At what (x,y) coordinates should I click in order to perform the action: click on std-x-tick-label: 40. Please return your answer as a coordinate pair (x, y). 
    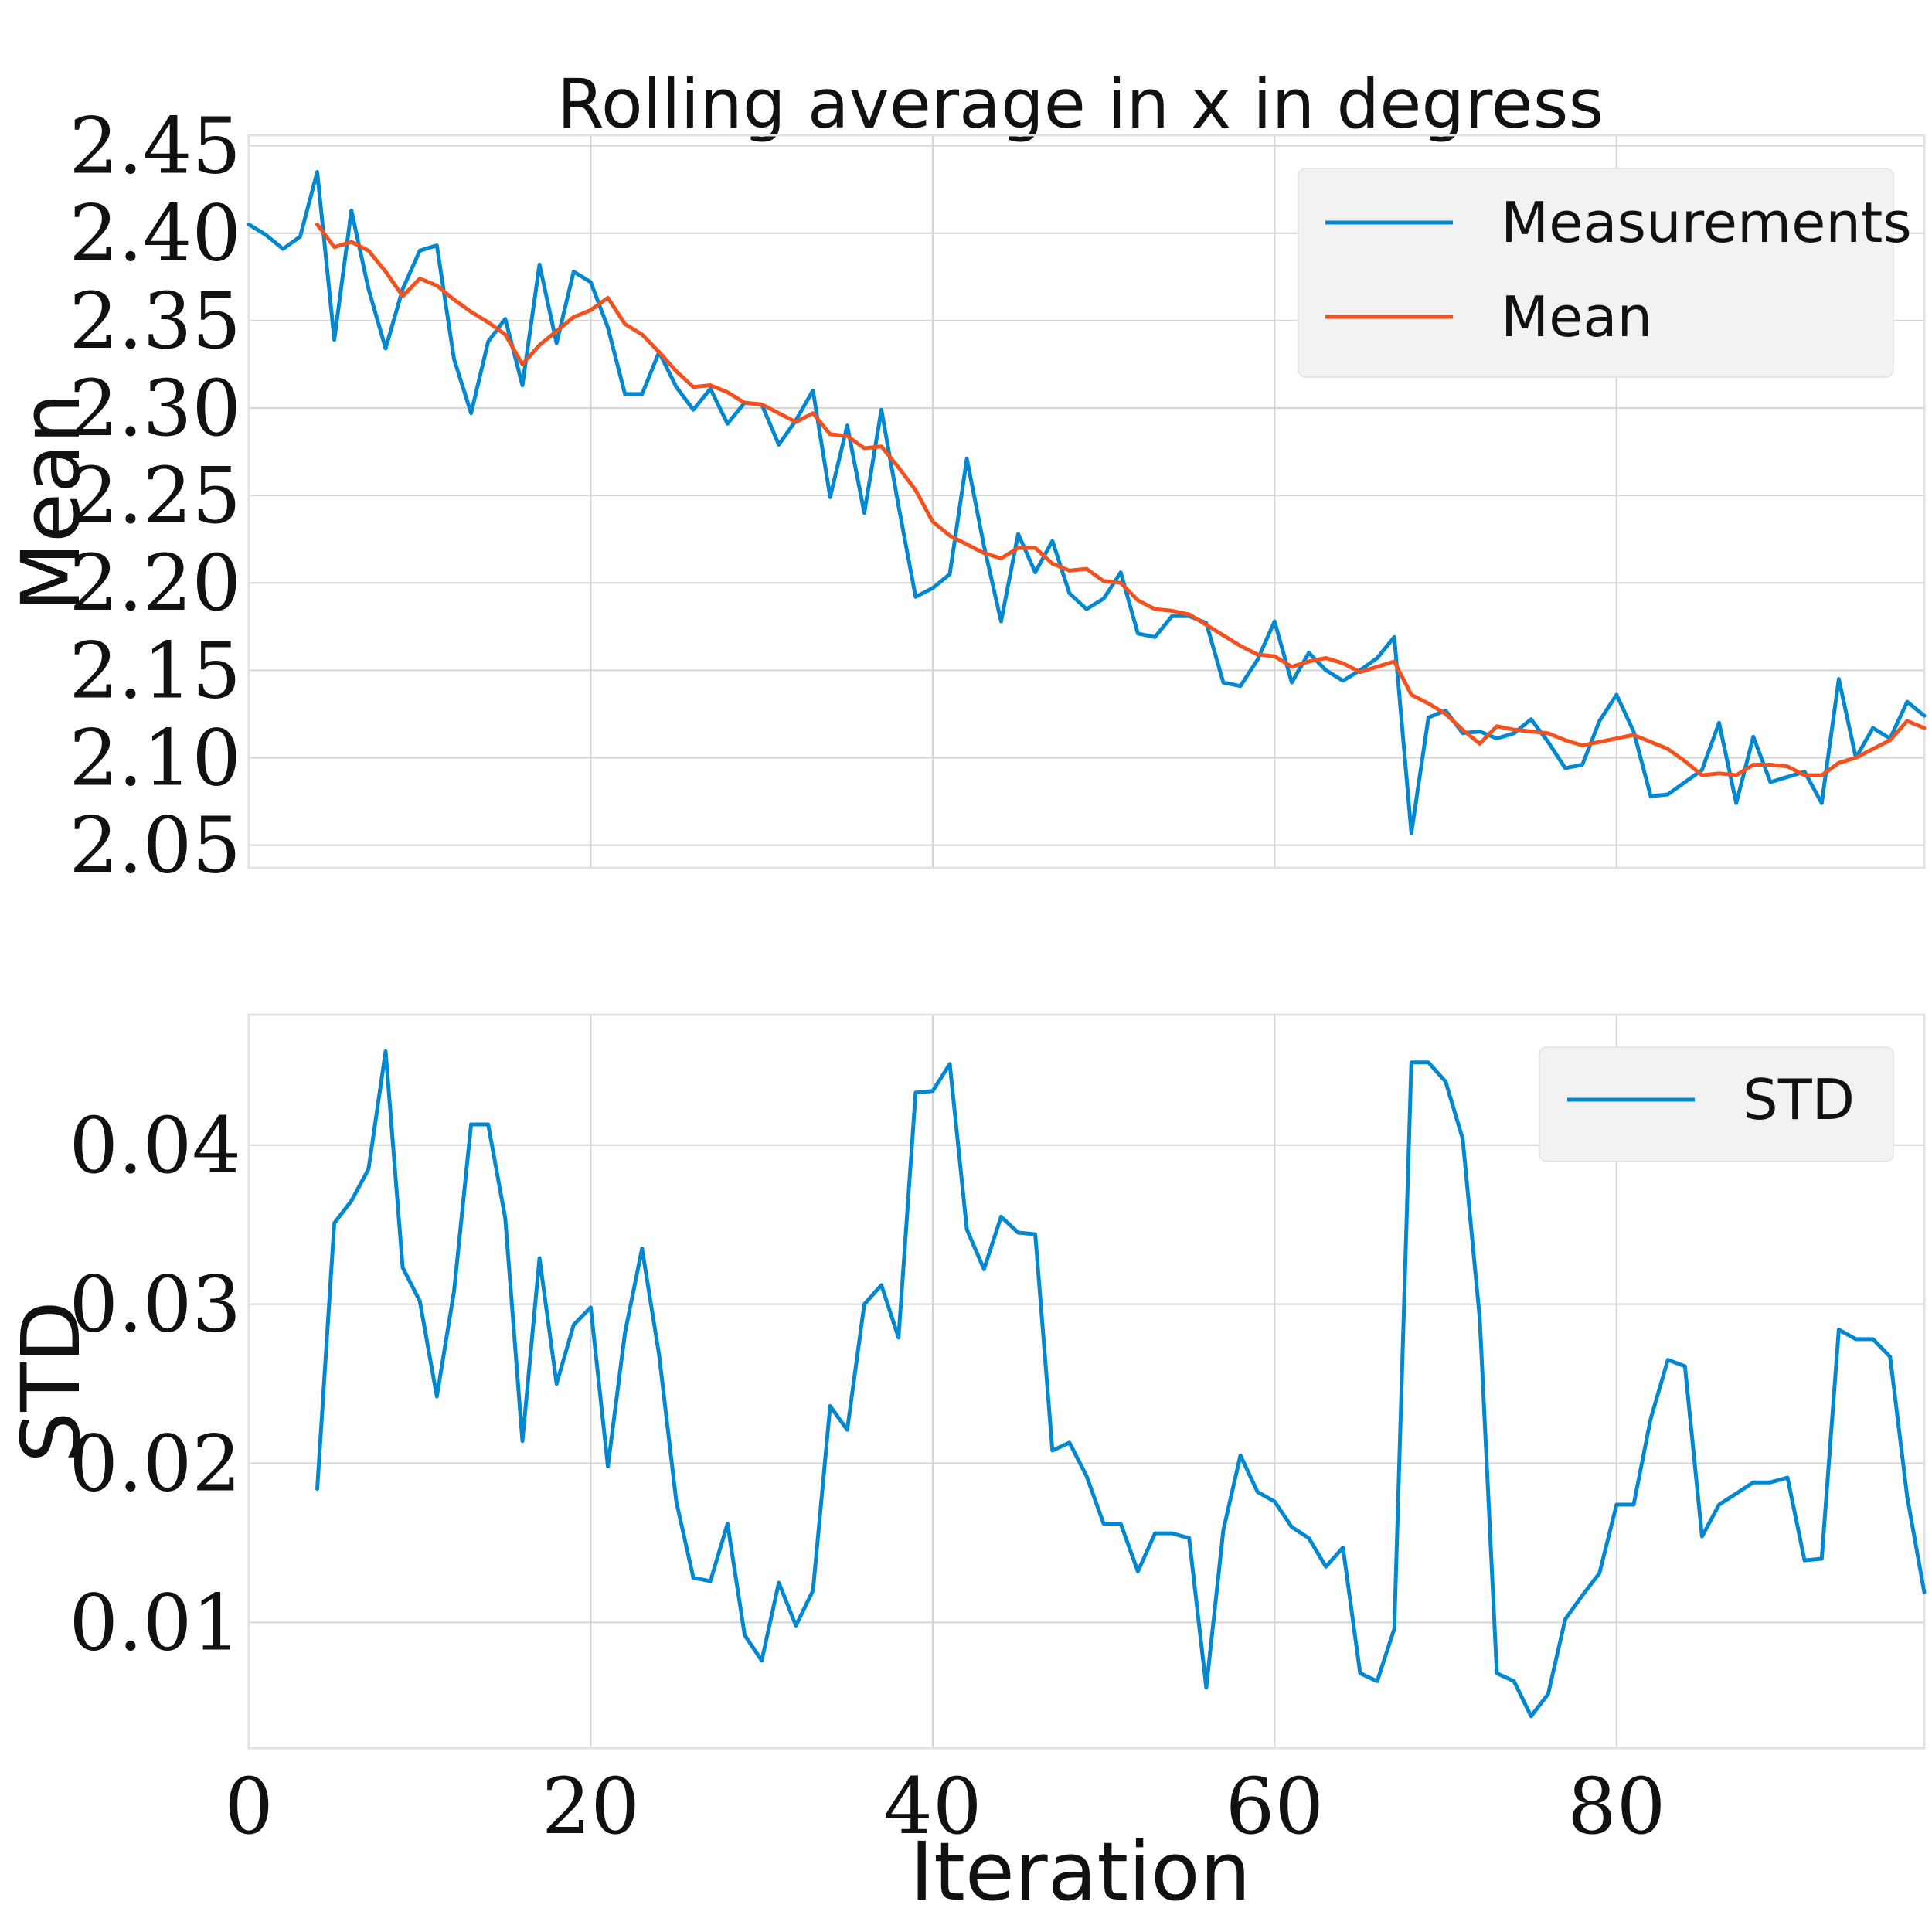
    Looking at the image, I should click on (932, 1807).